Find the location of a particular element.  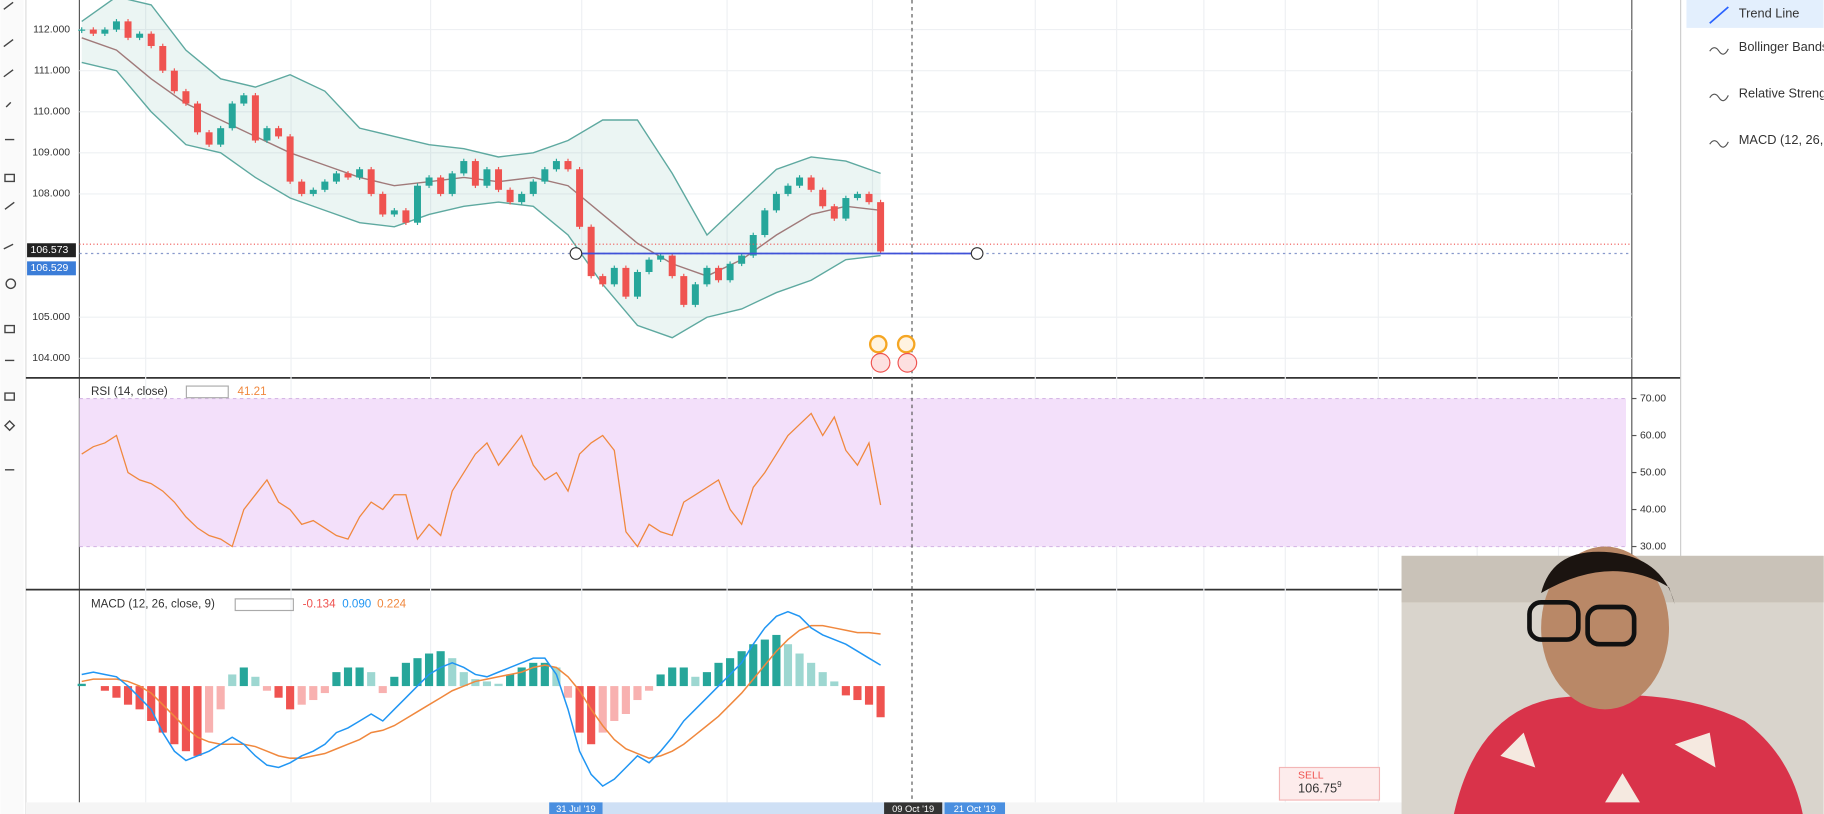

macd-line is located at coordinates (481, 699).